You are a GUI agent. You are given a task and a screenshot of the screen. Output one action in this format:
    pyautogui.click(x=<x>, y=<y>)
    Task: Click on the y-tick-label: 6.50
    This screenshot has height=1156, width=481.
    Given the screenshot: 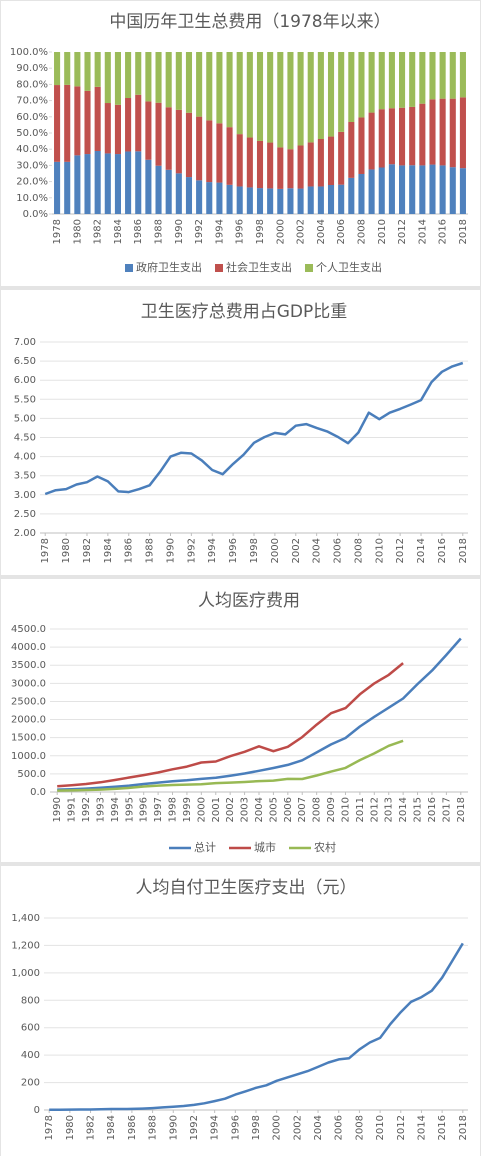 What is the action you would take?
    pyautogui.click(x=25, y=361)
    